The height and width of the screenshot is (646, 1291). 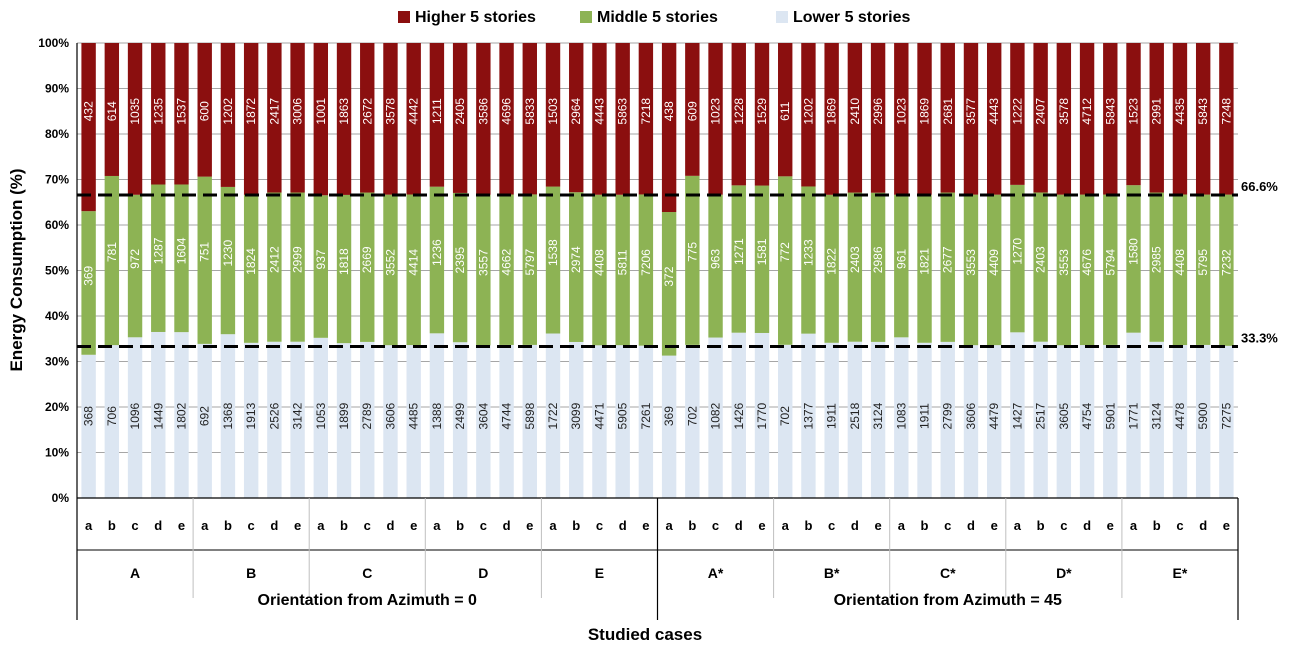 What do you see at coordinates (112, 252) in the screenshot?
I see `data-label: 781` at bounding box center [112, 252].